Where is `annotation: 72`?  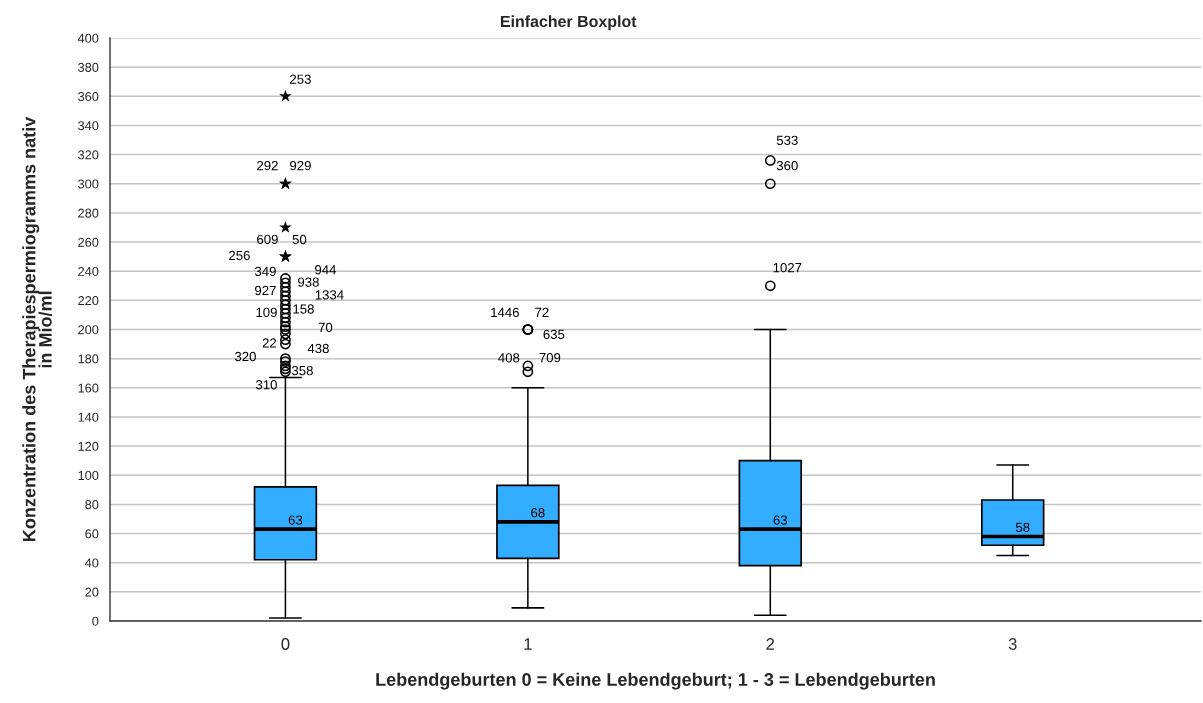
annotation: 72 is located at coordinates (542, 312).